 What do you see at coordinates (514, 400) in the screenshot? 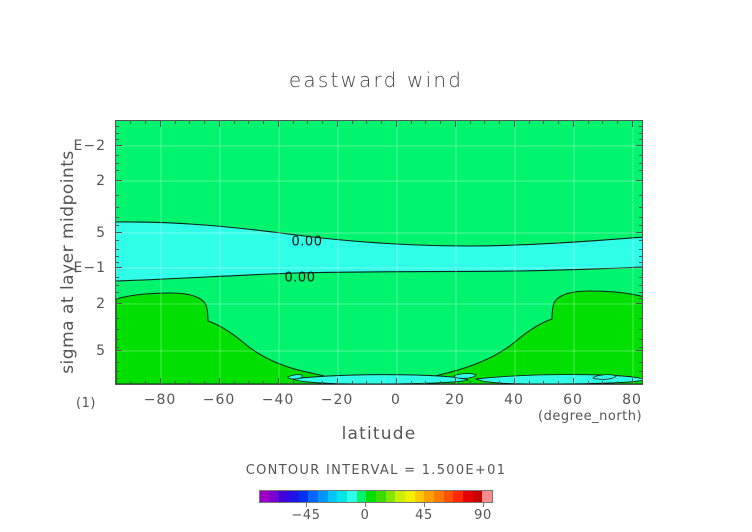
I see `x-tick-label: 40` at bounding box center [514, 400].